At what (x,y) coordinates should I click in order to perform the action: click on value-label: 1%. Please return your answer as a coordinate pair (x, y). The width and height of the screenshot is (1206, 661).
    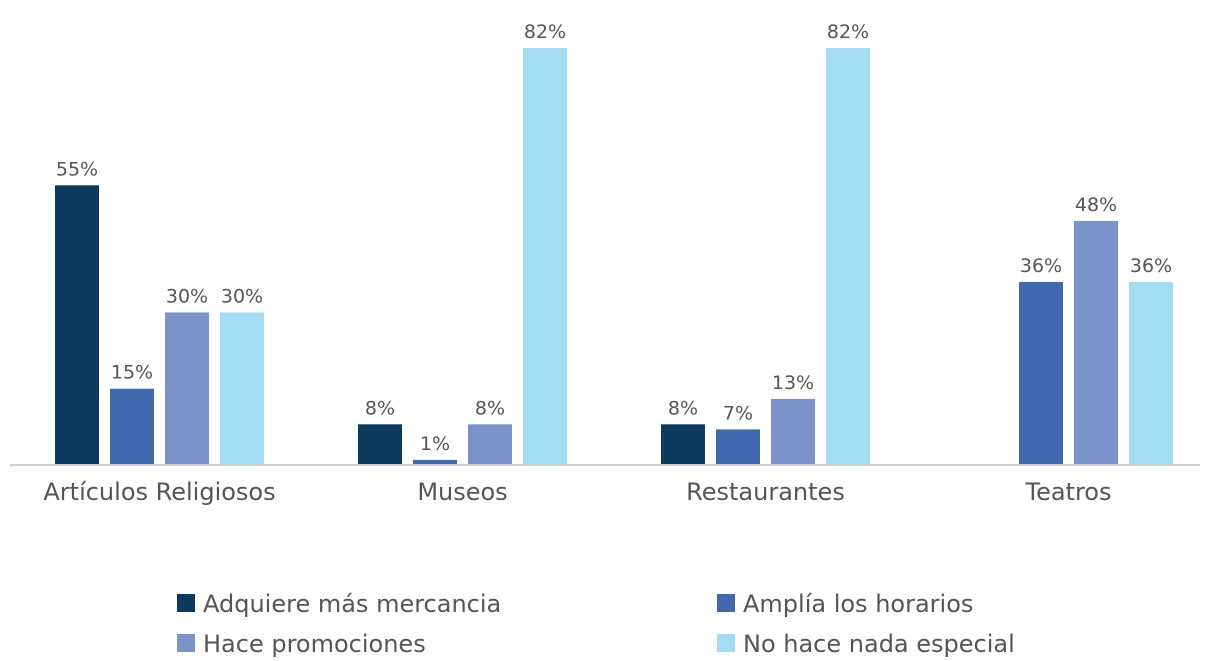
    Looking at the image, I should click on (435, 444).